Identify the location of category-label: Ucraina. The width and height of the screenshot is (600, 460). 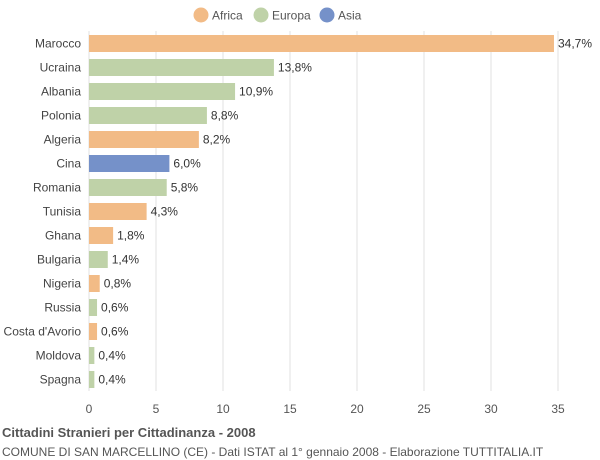
(61, 68).